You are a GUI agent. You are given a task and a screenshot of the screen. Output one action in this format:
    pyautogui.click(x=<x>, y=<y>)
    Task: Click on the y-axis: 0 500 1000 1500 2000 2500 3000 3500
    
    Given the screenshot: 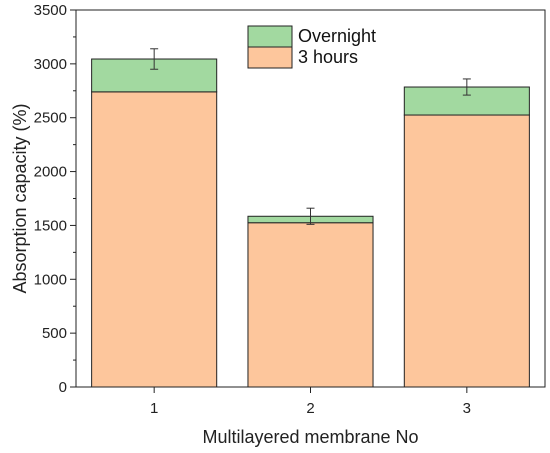 What is the action you would take?
    pyautogui.click(x=55, y=199)
    